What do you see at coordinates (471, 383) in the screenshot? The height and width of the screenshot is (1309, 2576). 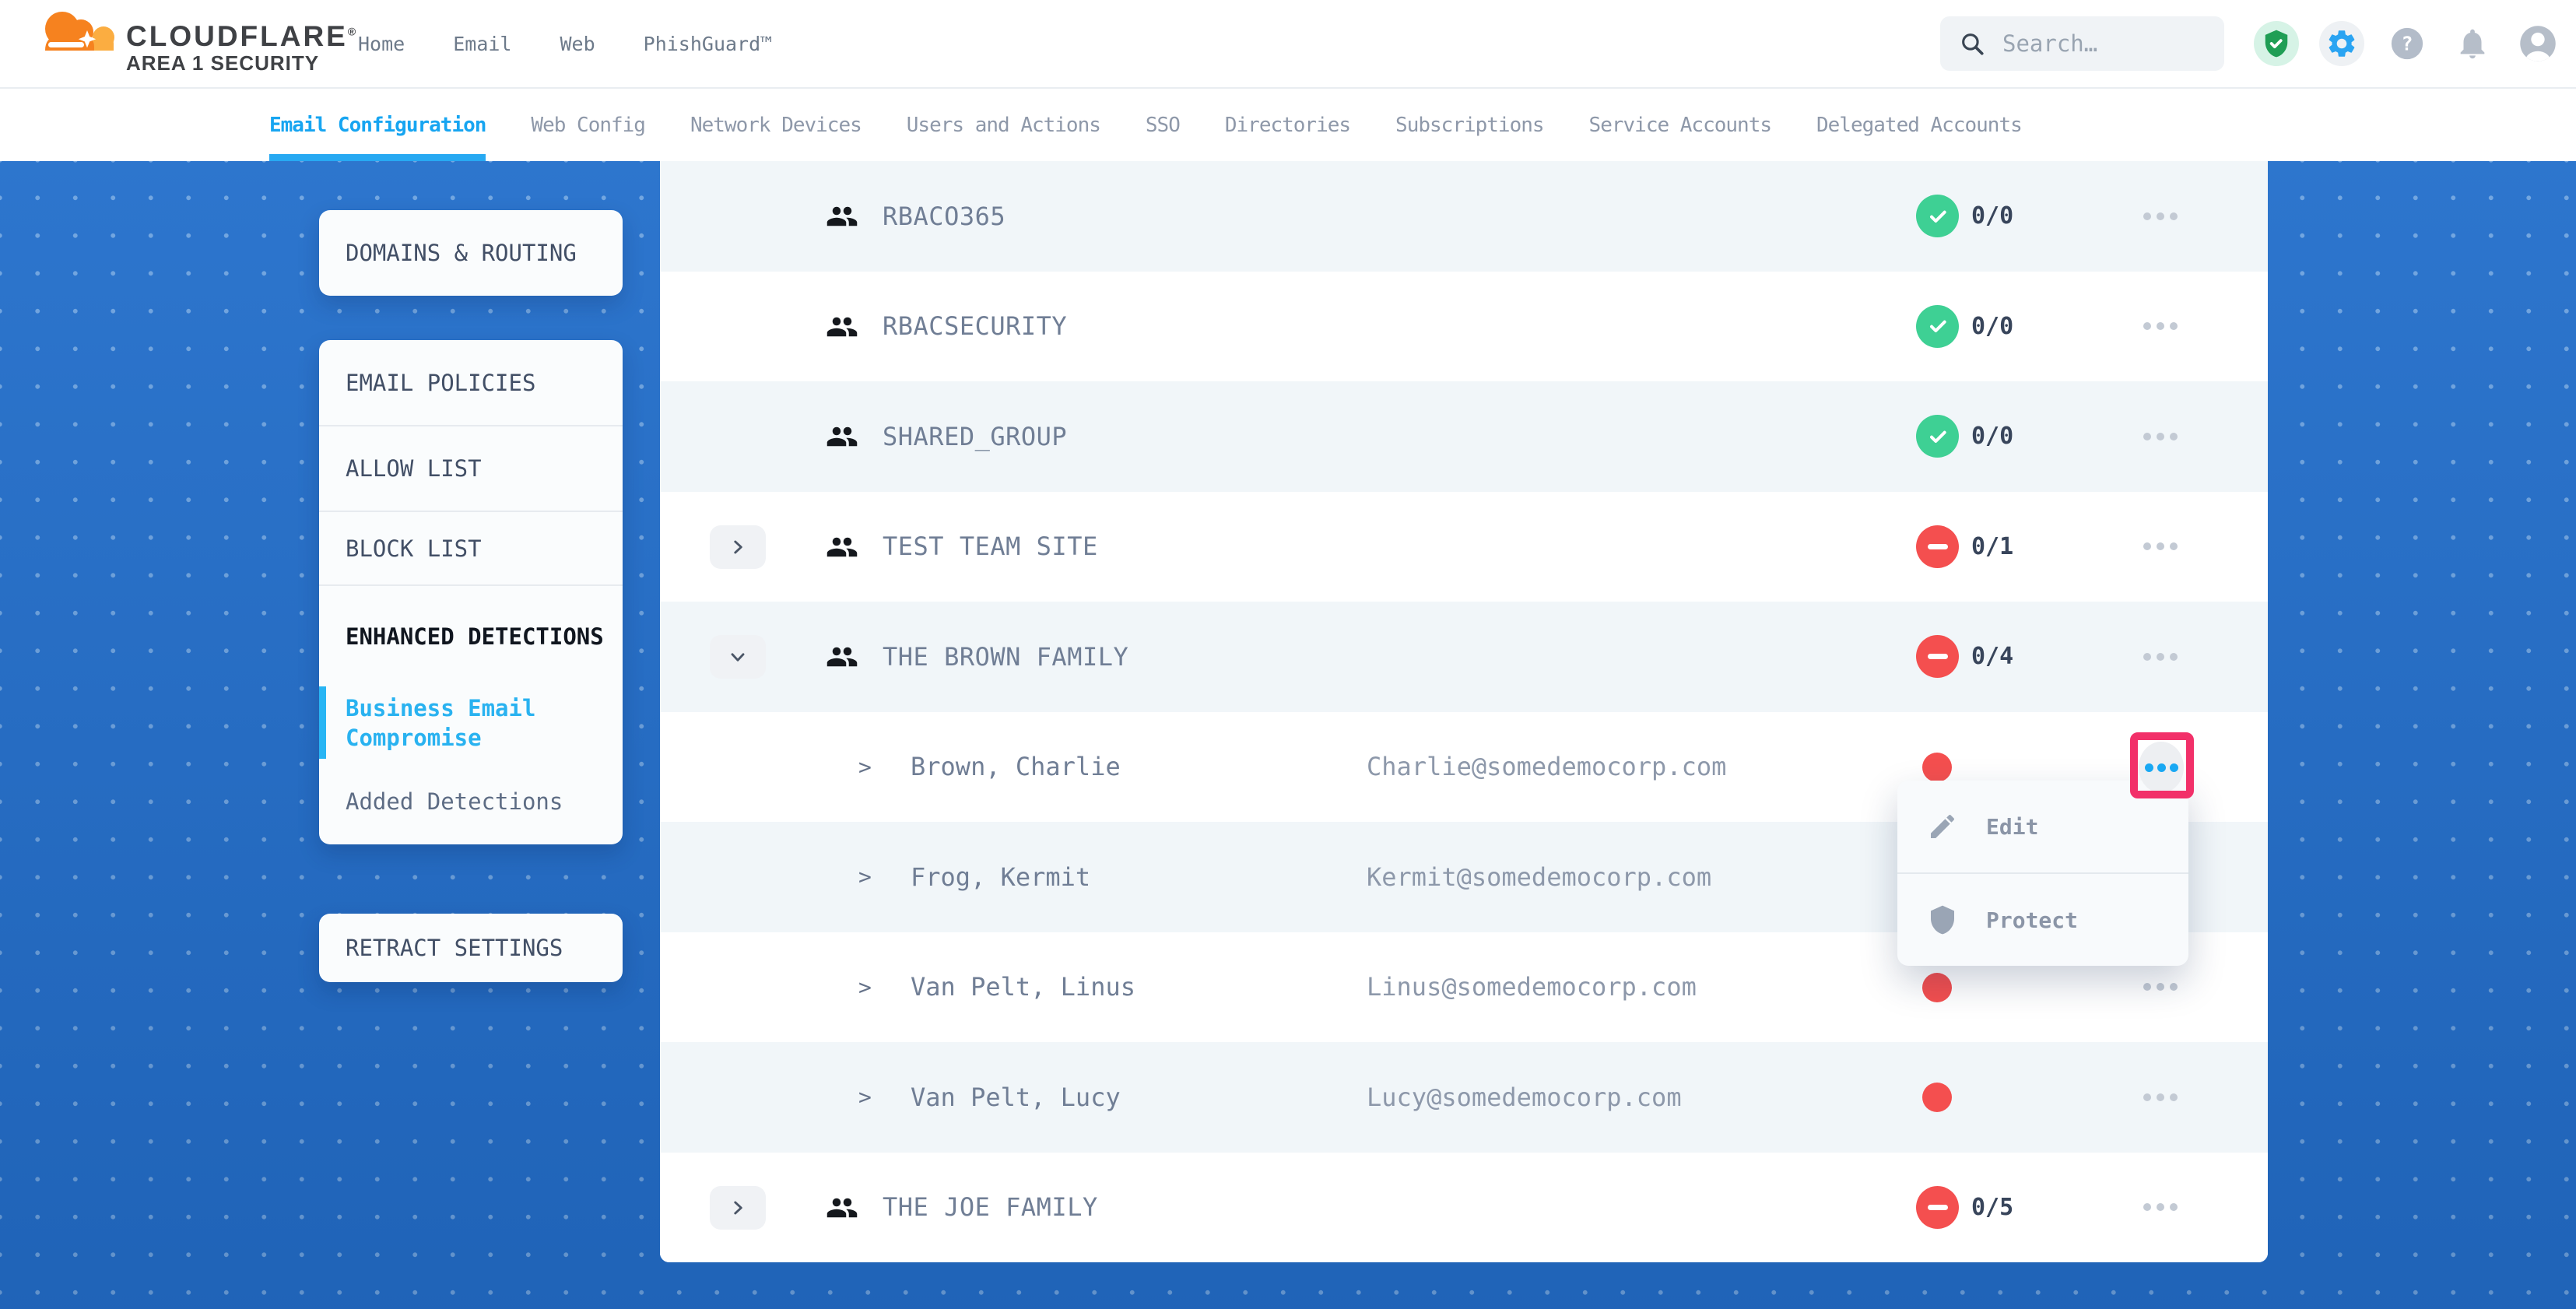 I see `sidebar-item-email-policies: EMAIL POLICIES` at bounding box center [471, 383].